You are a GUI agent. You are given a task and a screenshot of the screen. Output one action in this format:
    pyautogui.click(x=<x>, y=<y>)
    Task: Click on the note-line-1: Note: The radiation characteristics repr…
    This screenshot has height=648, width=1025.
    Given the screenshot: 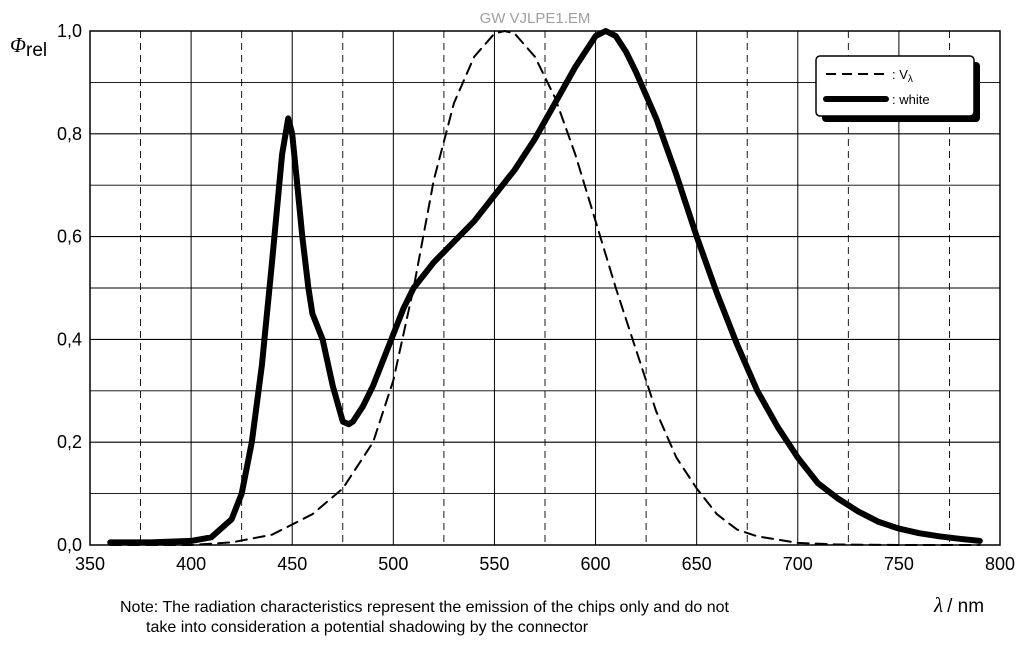 What is the action you would take?
    pyautogui.click(x=424, y=607)
    